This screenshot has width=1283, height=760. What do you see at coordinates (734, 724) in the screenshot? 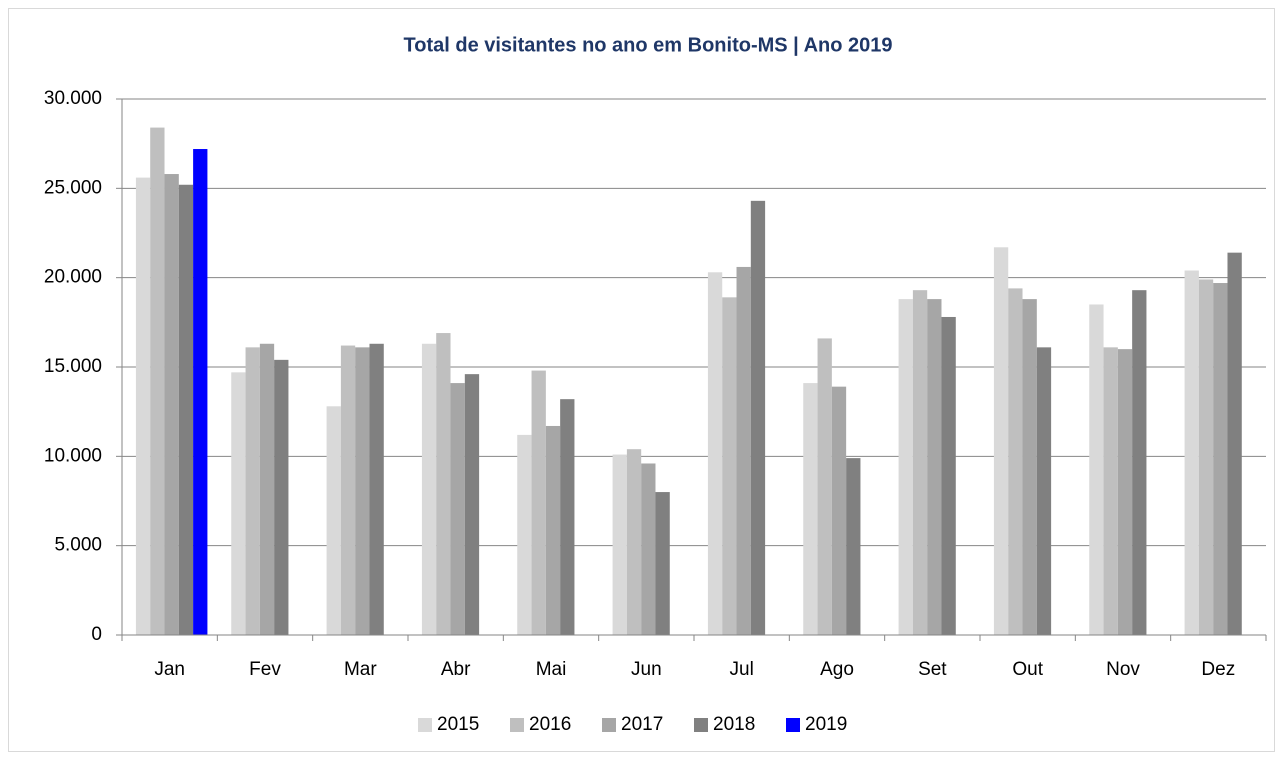
I see `legend-label: 2018` at bounding box center [734, 724].